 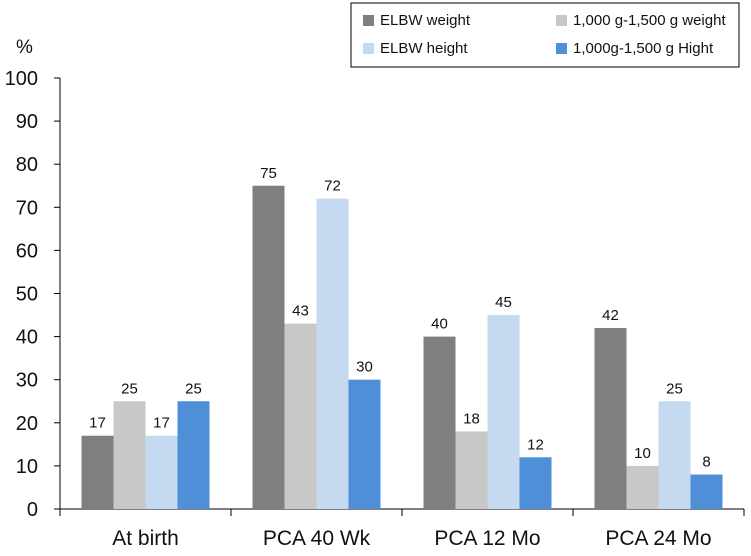 I want to click on legend-label: ELBW weight, so click(x=425, y=20).